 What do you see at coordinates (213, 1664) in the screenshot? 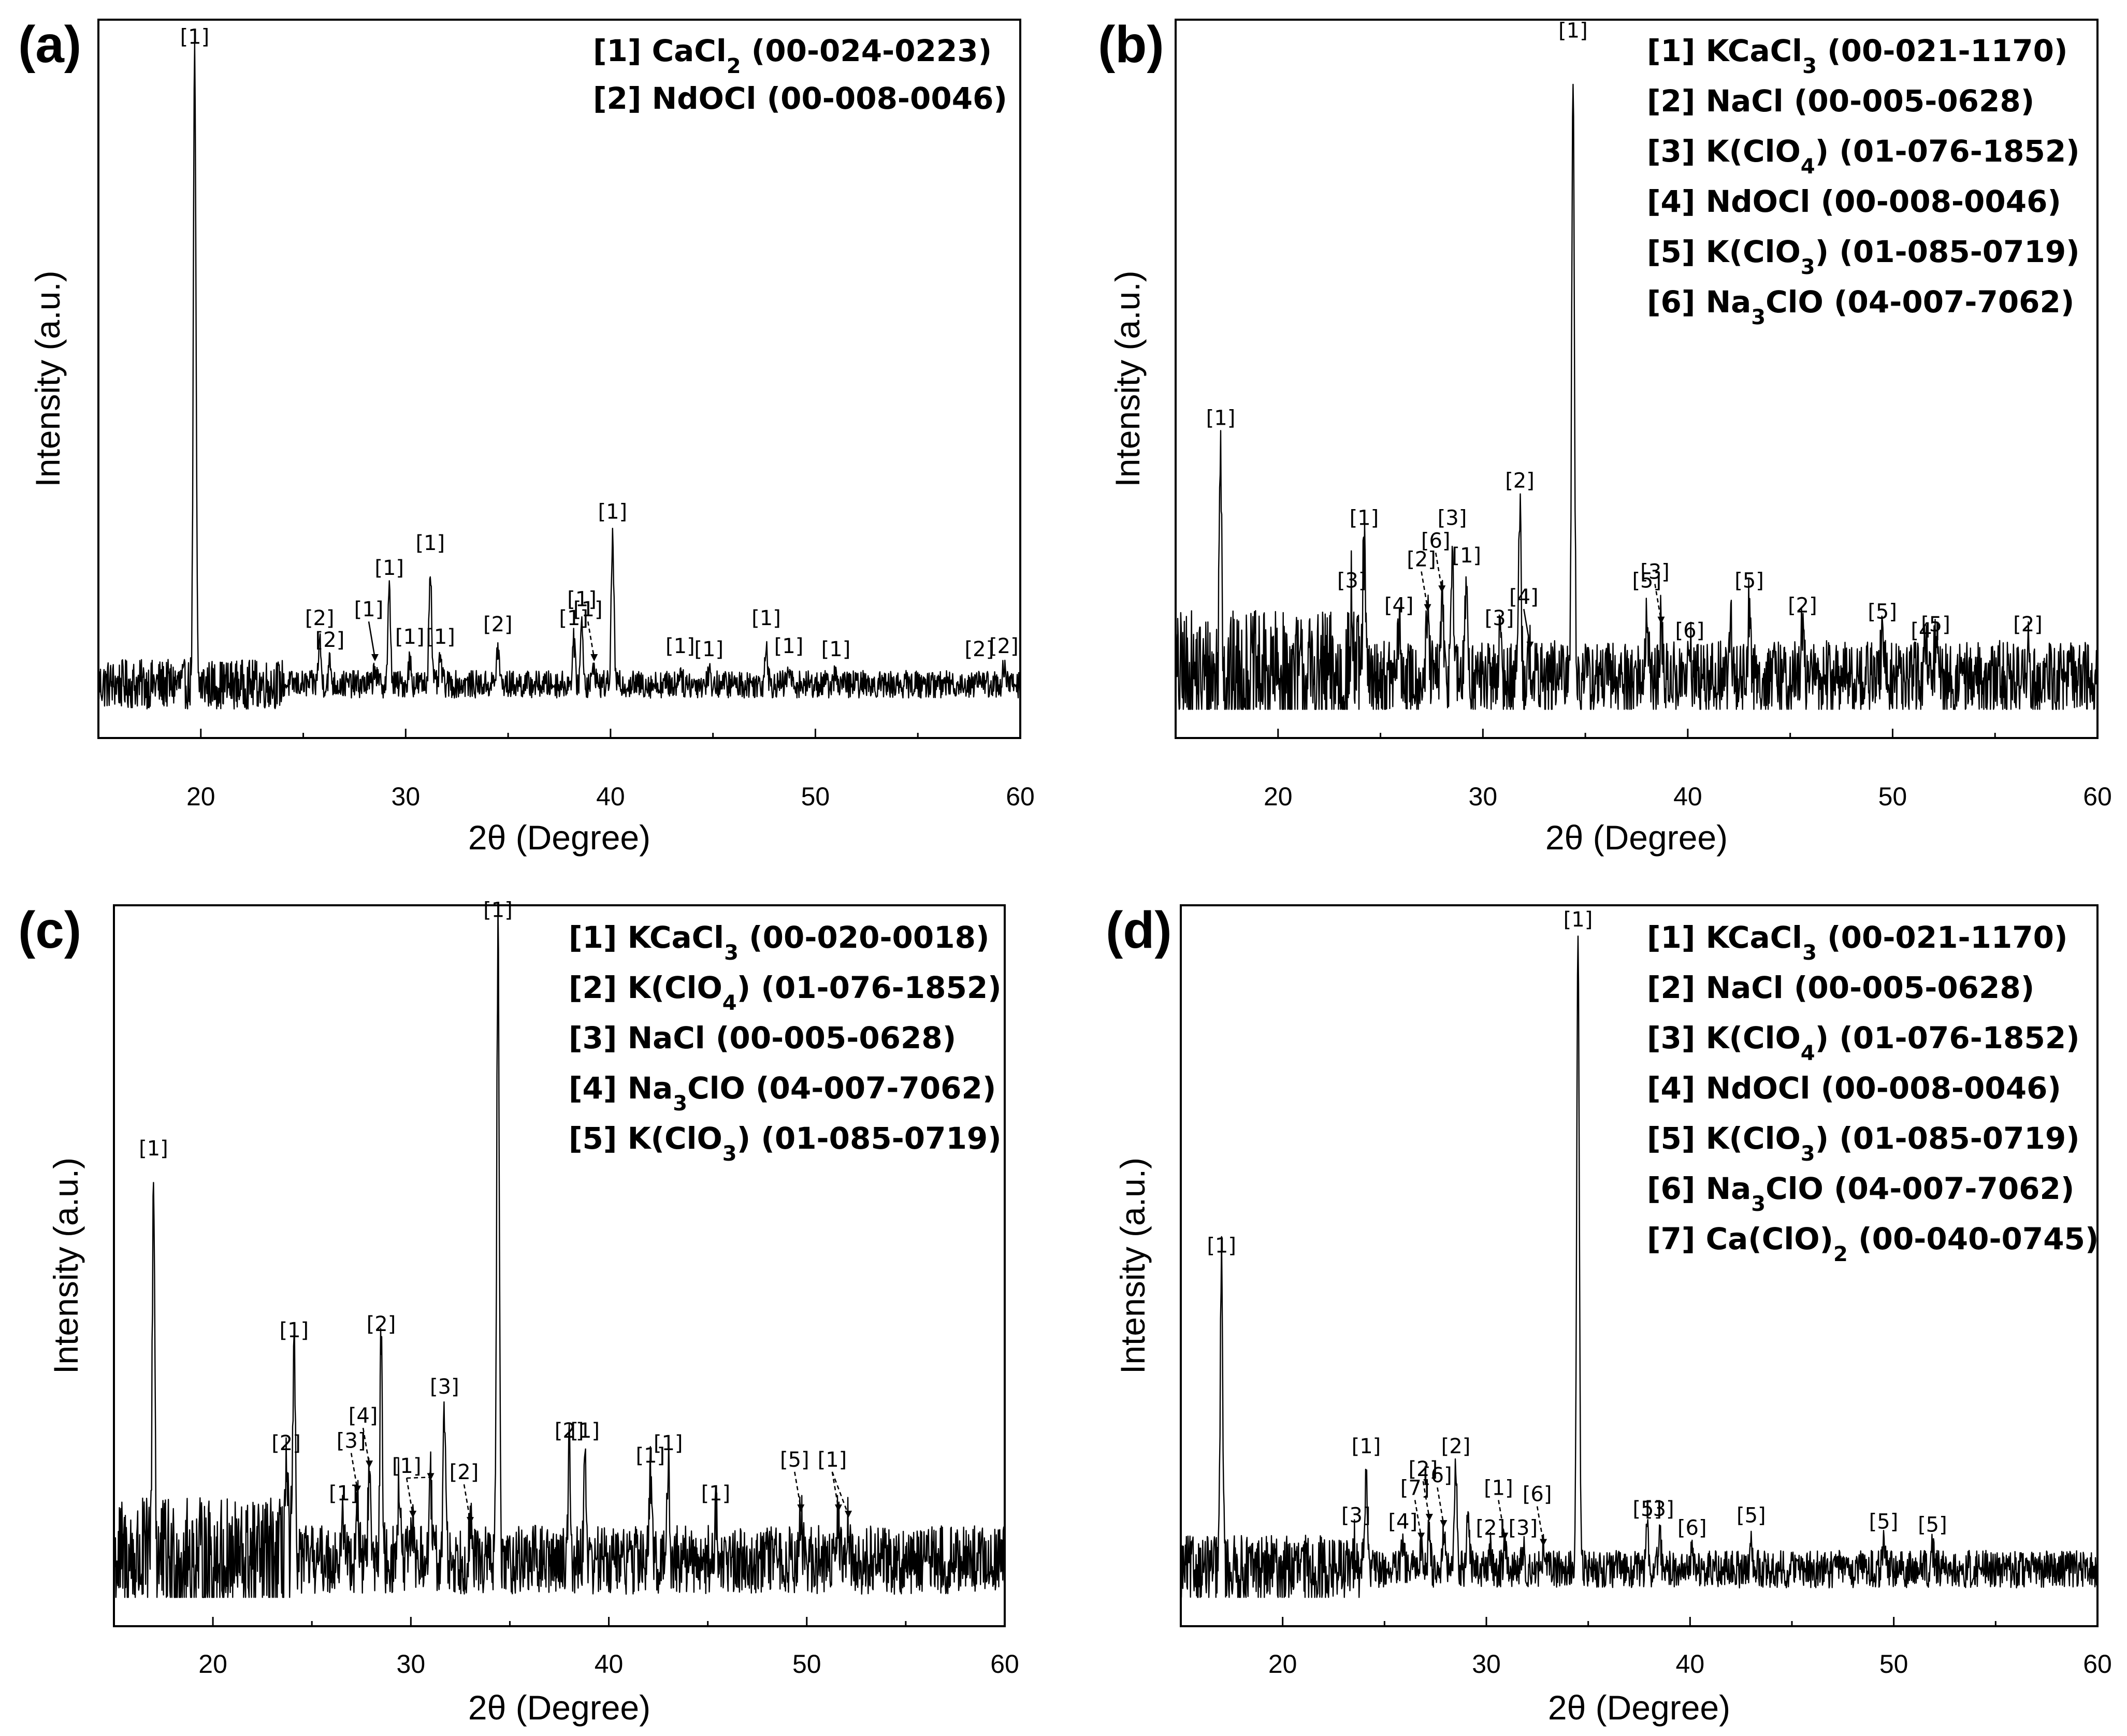
I see `x-tick-label: 20` at bounding box center [213, 1664].